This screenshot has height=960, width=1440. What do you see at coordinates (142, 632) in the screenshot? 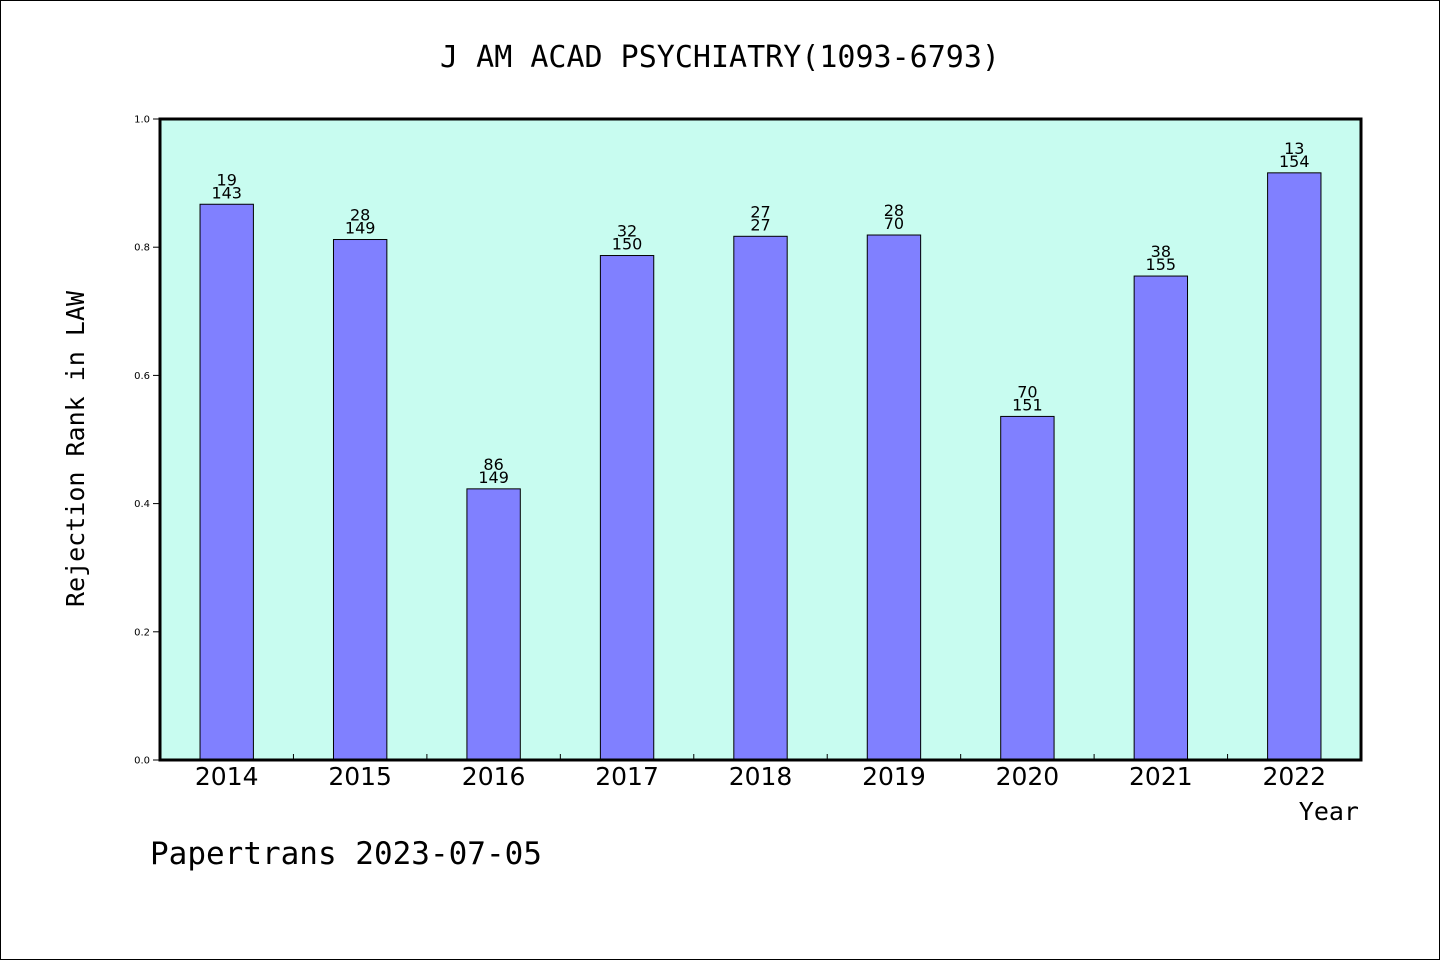
I see `y-tick-label-0.2: 0.2` at bounding box center [142, 632].